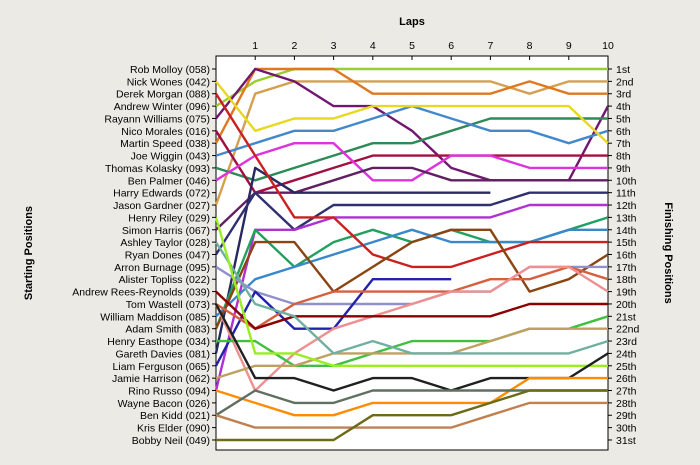 The height and width of the screenshot is (465, 700). Describe the element at coordinates (294, 46) in the screenshot. I see `lap-tick-label: 2` at that location.